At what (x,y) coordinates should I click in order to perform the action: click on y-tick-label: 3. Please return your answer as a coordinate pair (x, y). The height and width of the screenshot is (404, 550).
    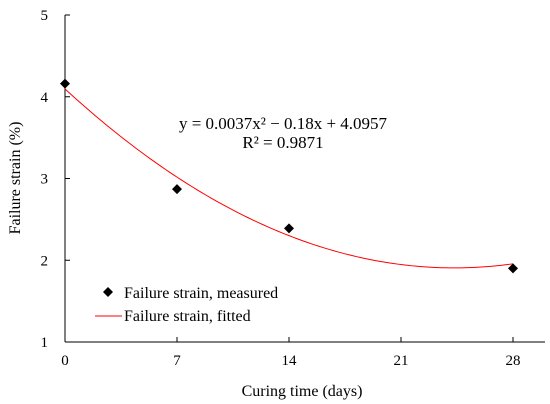
    Looking at the image, I should click on (45, 180).